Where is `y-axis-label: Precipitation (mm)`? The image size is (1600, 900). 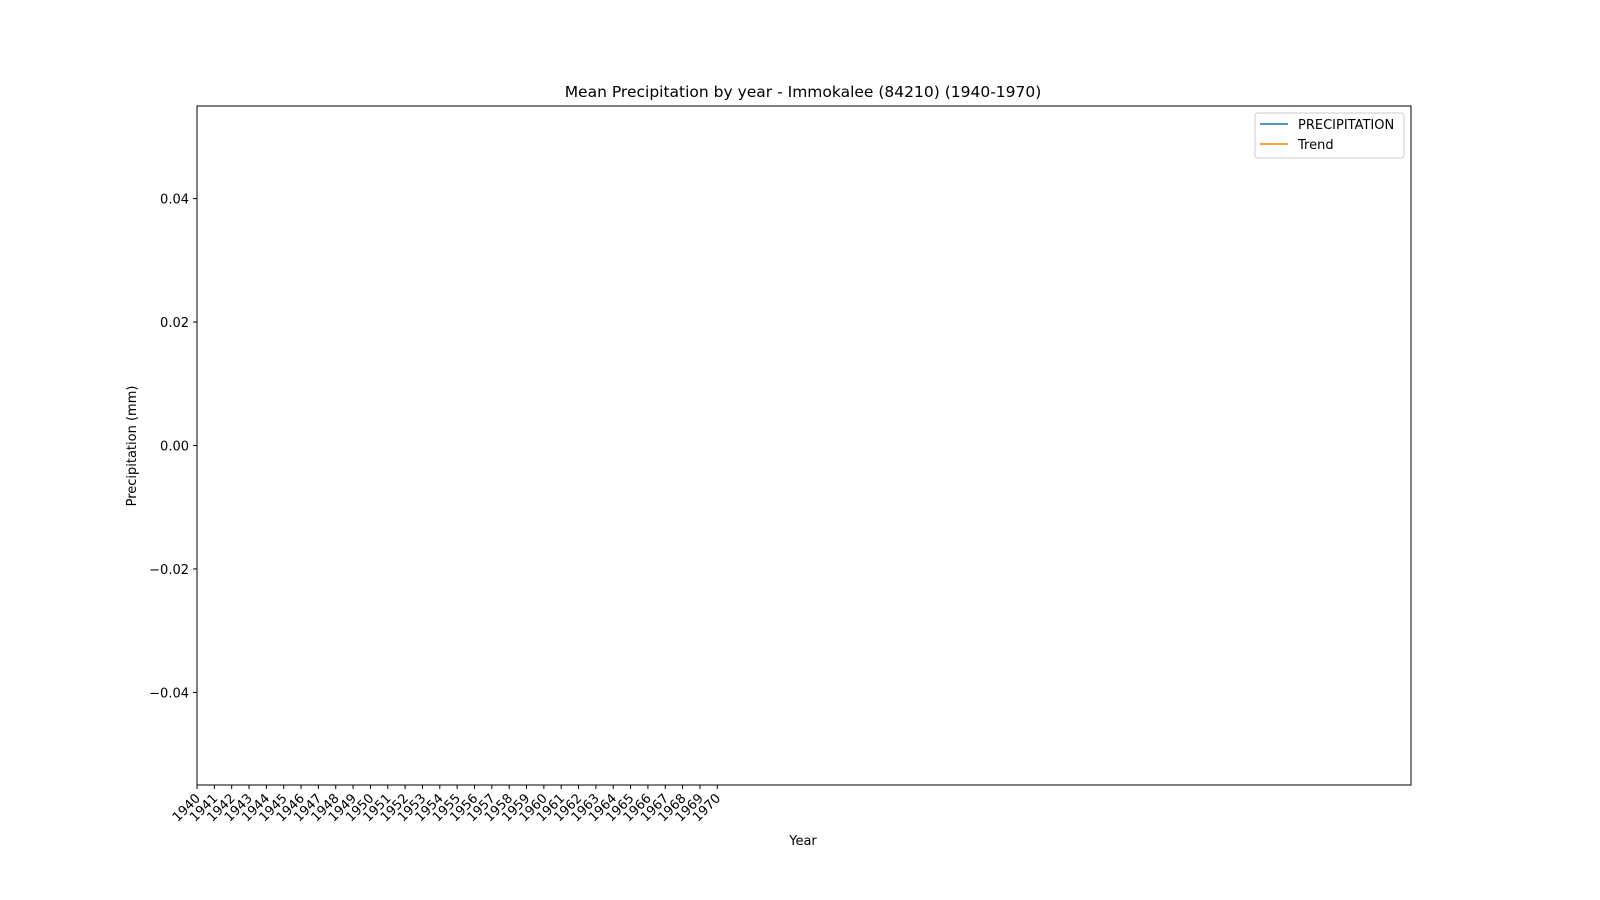 y-axis-label: Precipitation (mm) is located at coordinates (132, 446).